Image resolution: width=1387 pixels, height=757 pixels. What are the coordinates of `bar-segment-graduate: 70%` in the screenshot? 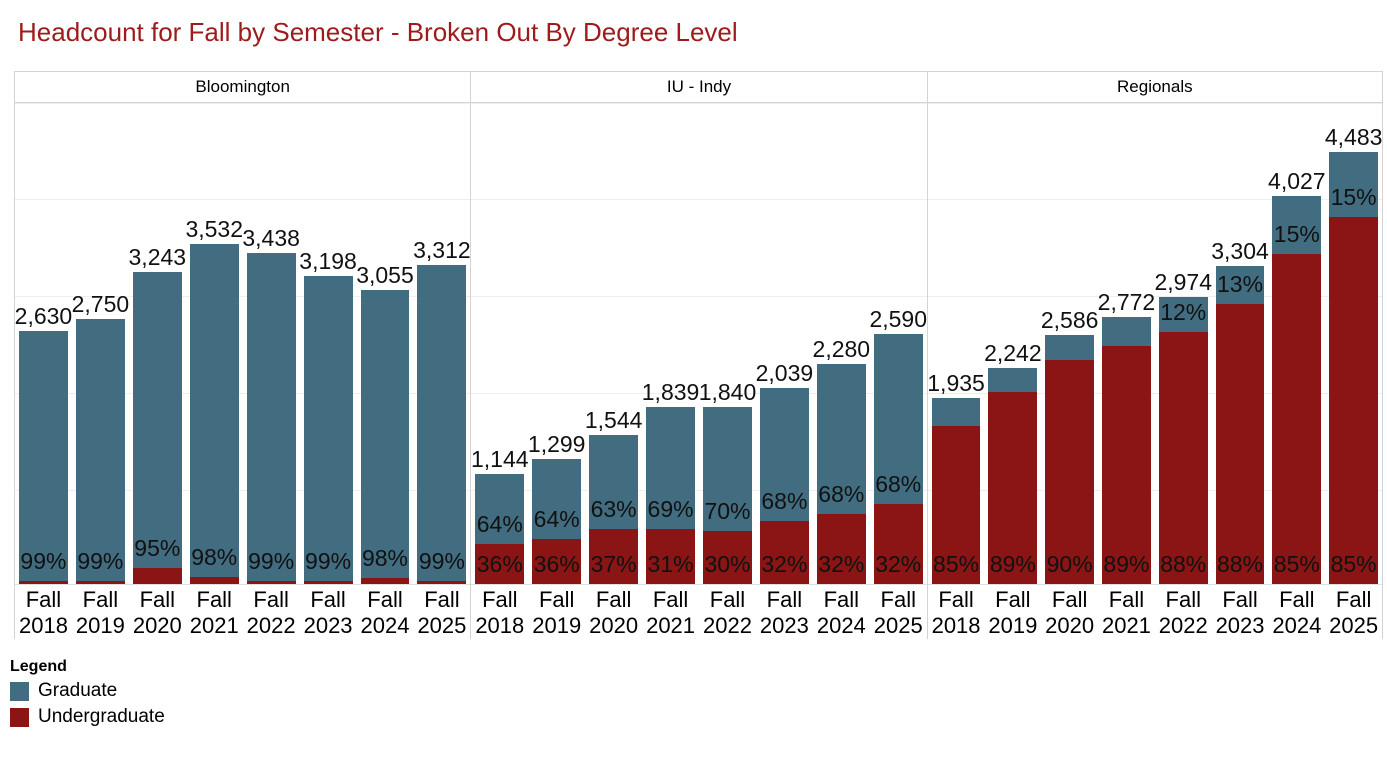 It's located at (727, 468).